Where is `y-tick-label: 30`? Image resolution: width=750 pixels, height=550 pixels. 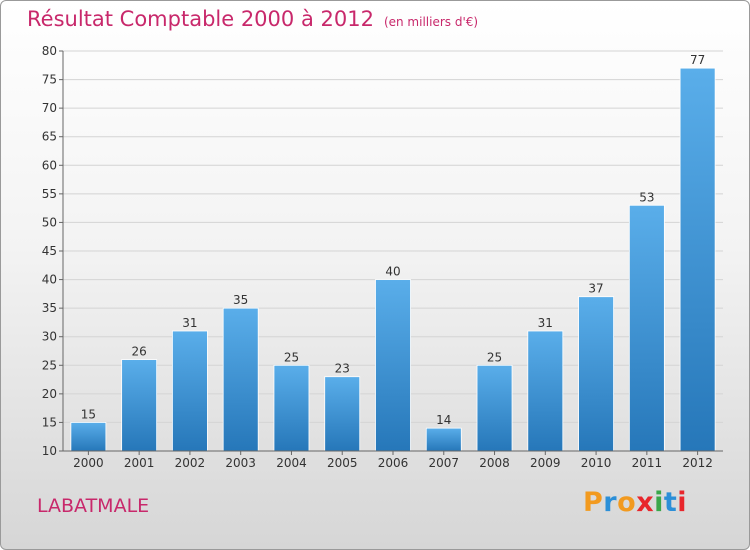 y-tick-label: 30 is located at coordinates (49, 337).